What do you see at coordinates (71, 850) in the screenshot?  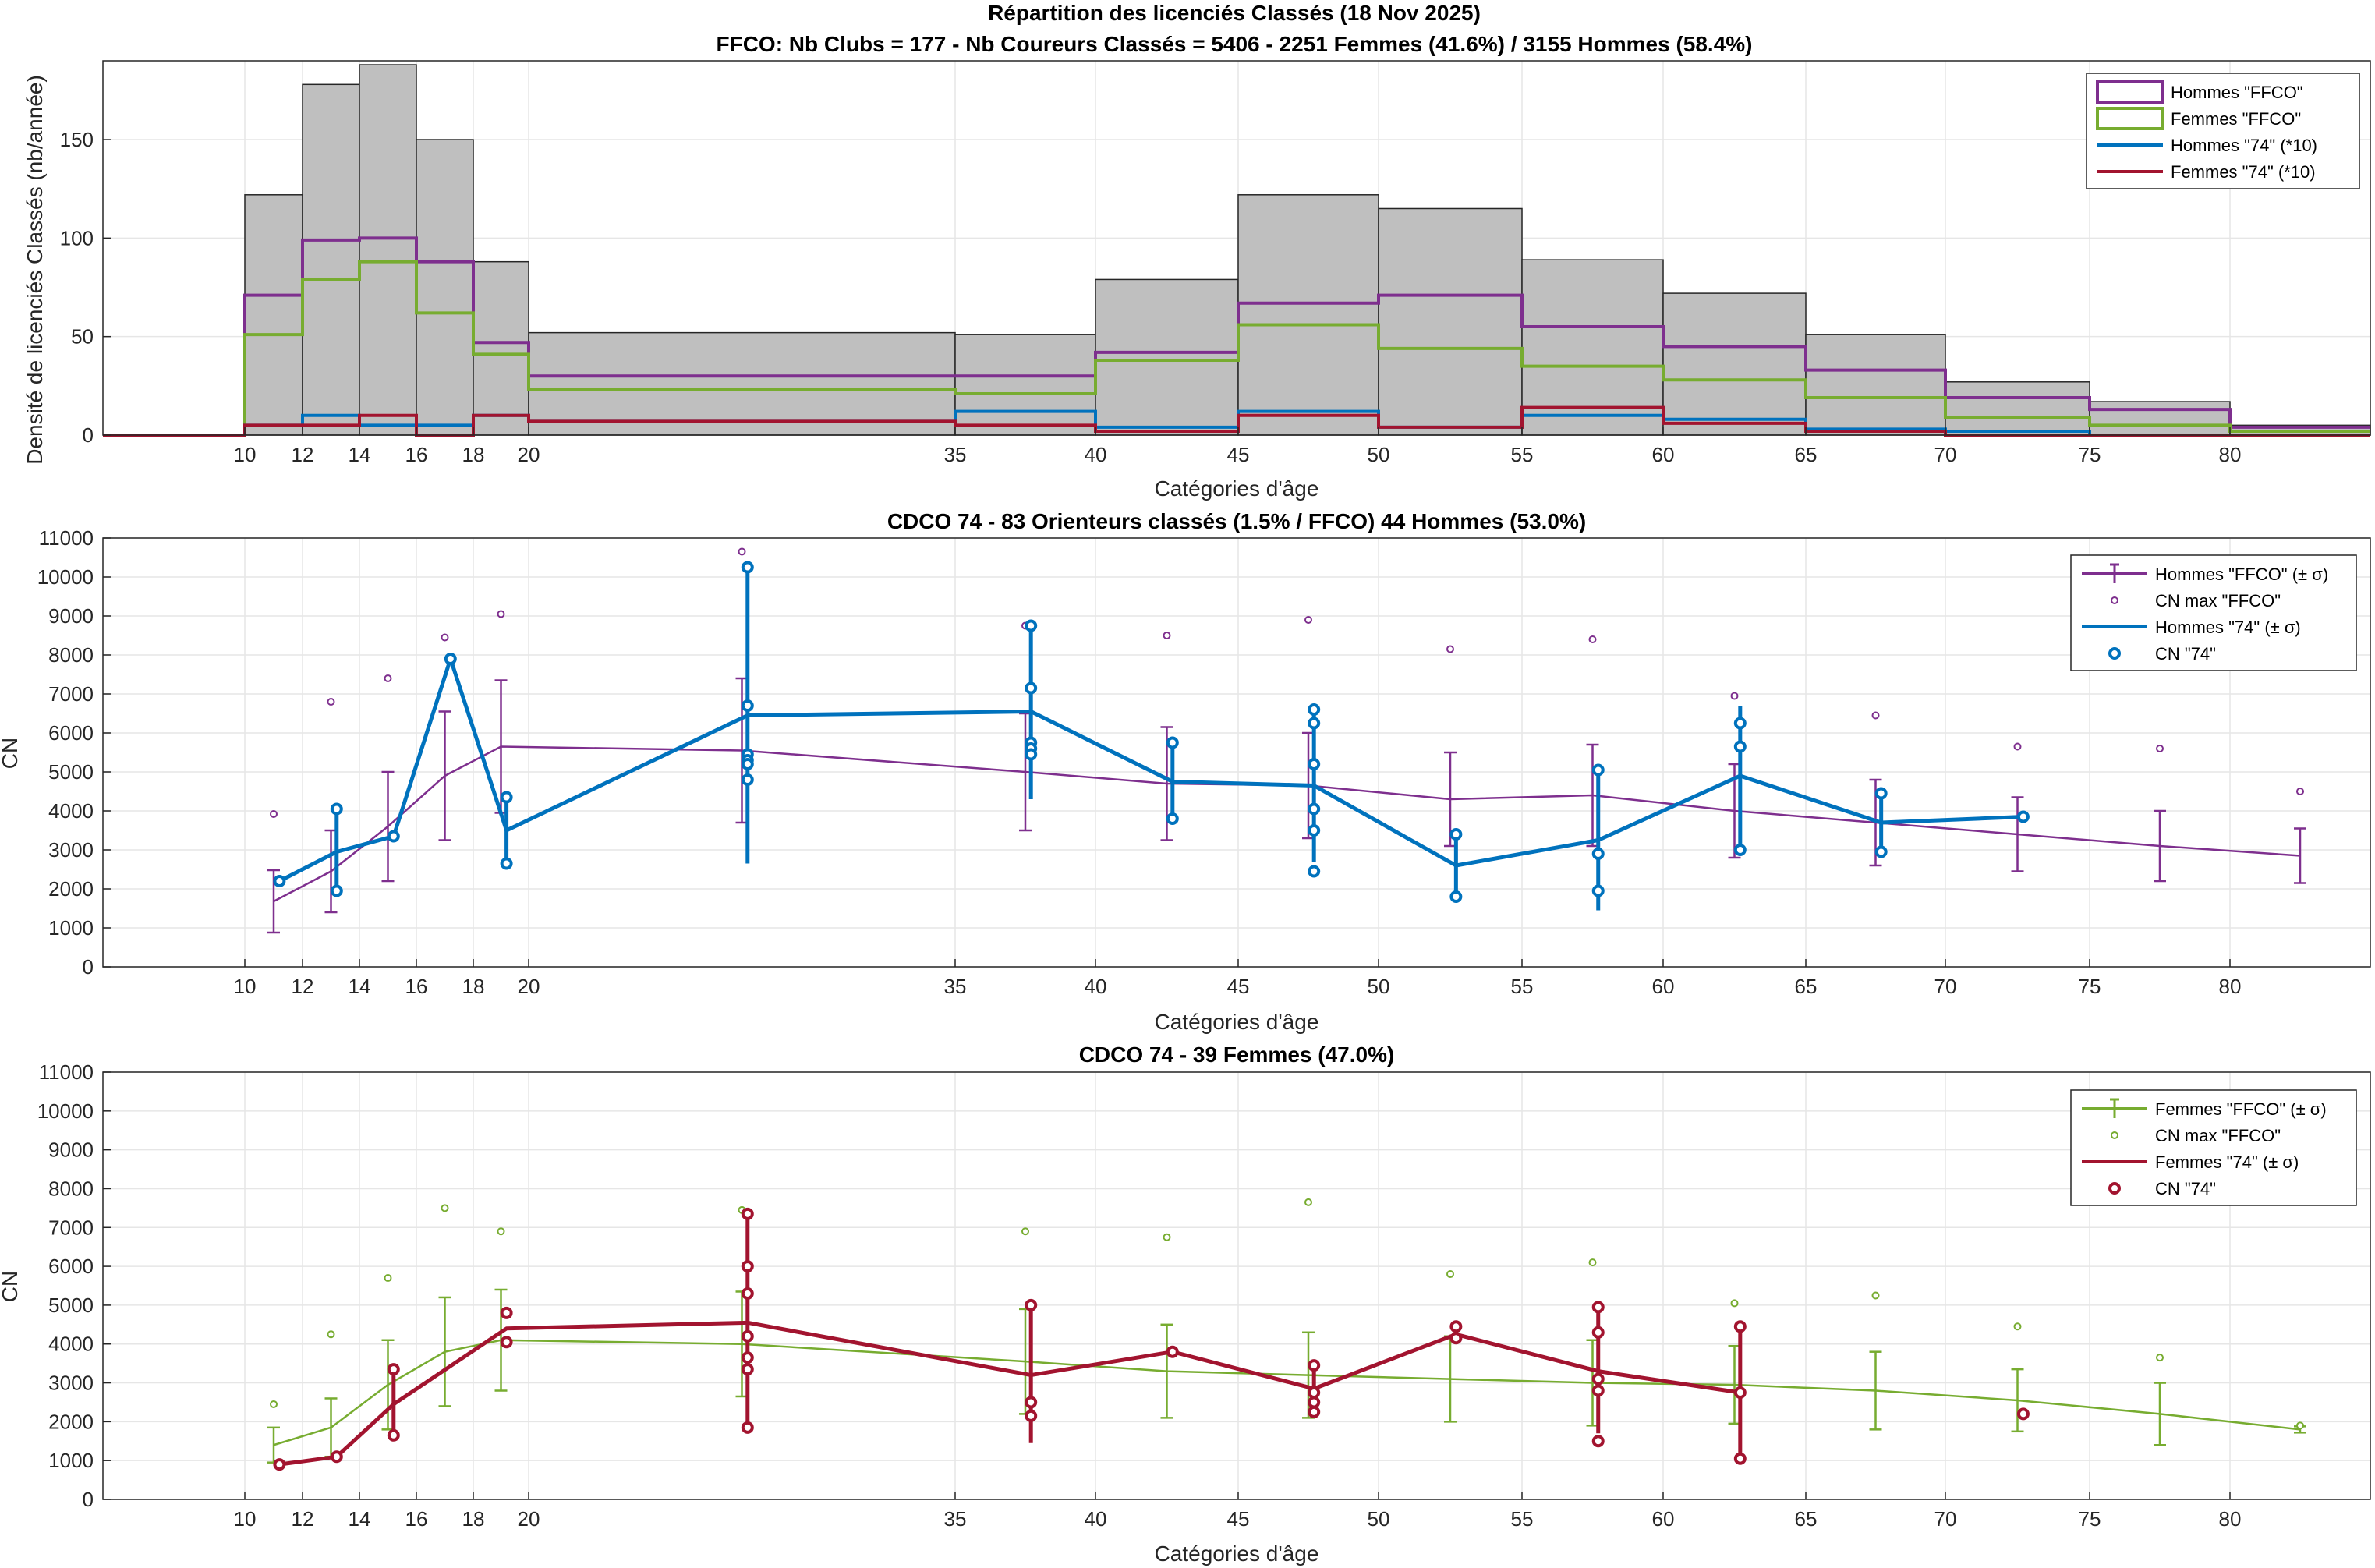 I see `y-tick-label: 3000` at bounding box center [71, 850].